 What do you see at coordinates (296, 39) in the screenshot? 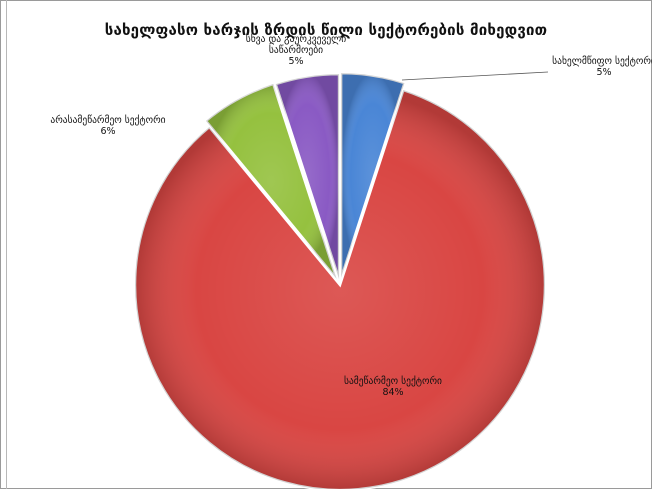
I see `data-label-text-3: სხვა და გაურკვეველი` at bounding box center [296, 39].